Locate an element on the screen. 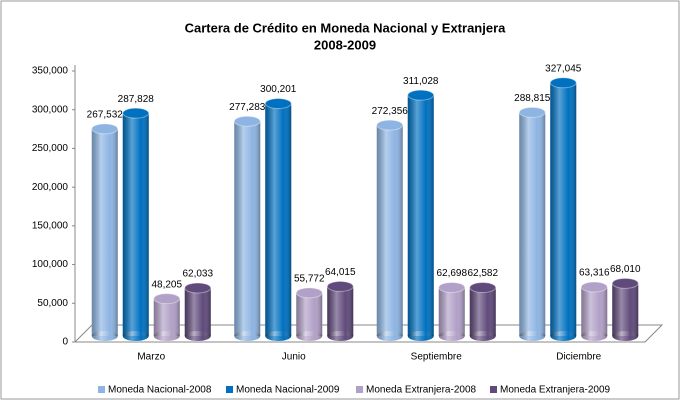  value-label: 311,028 is located at coordinates (421, 81).